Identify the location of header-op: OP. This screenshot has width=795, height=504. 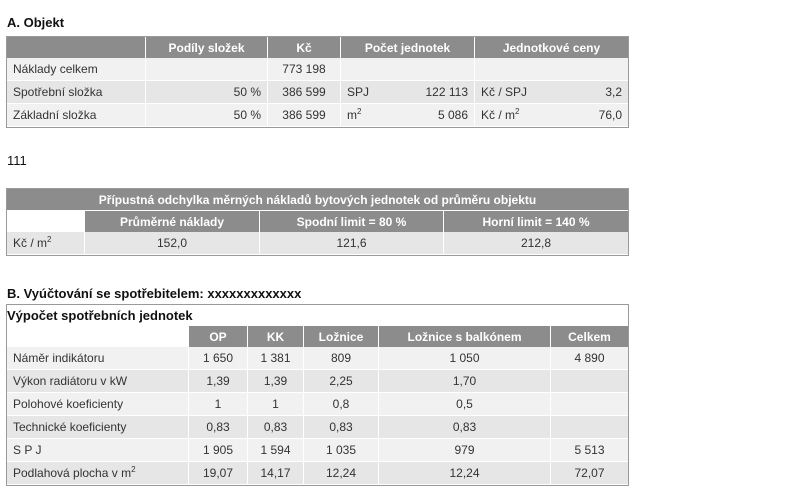
(218, 336).